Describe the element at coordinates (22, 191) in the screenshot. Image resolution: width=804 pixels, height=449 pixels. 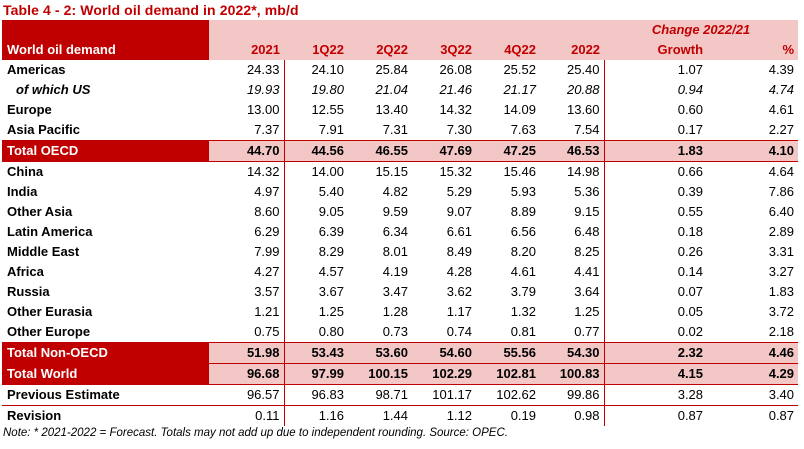
I see `row-label: India` at that location.